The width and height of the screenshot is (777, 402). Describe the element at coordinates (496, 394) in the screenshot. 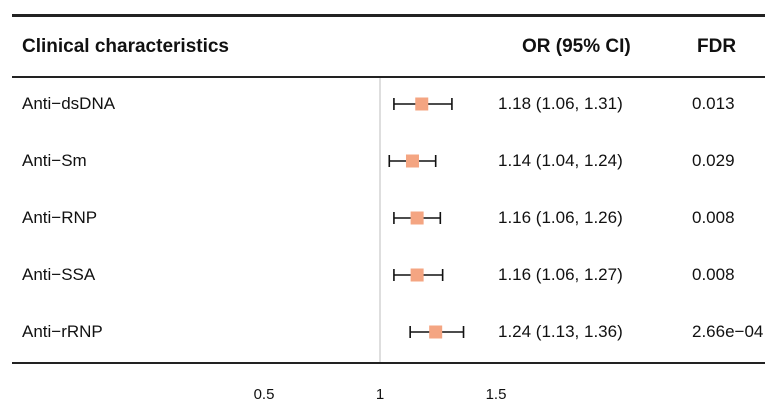

I see `x-tick-label: 1.5` at that location.